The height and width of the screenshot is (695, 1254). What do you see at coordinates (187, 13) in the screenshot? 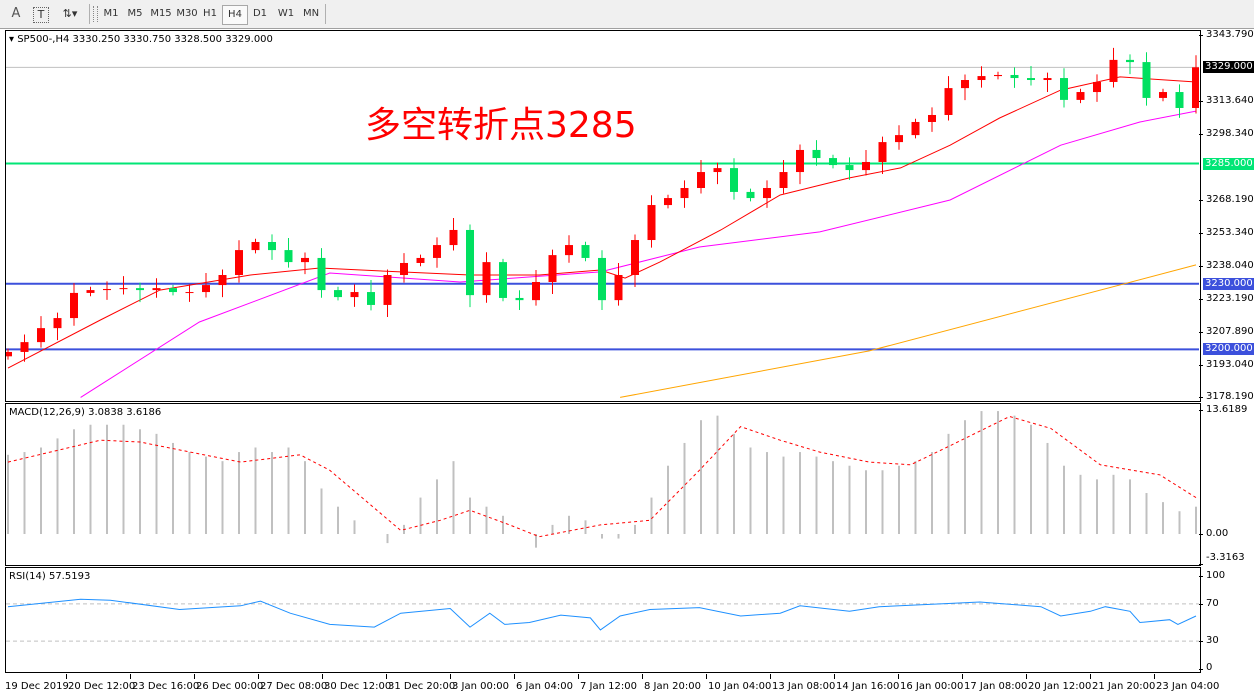
I see `timeframe-m30-button: M30` at bounding box center [187, 13].